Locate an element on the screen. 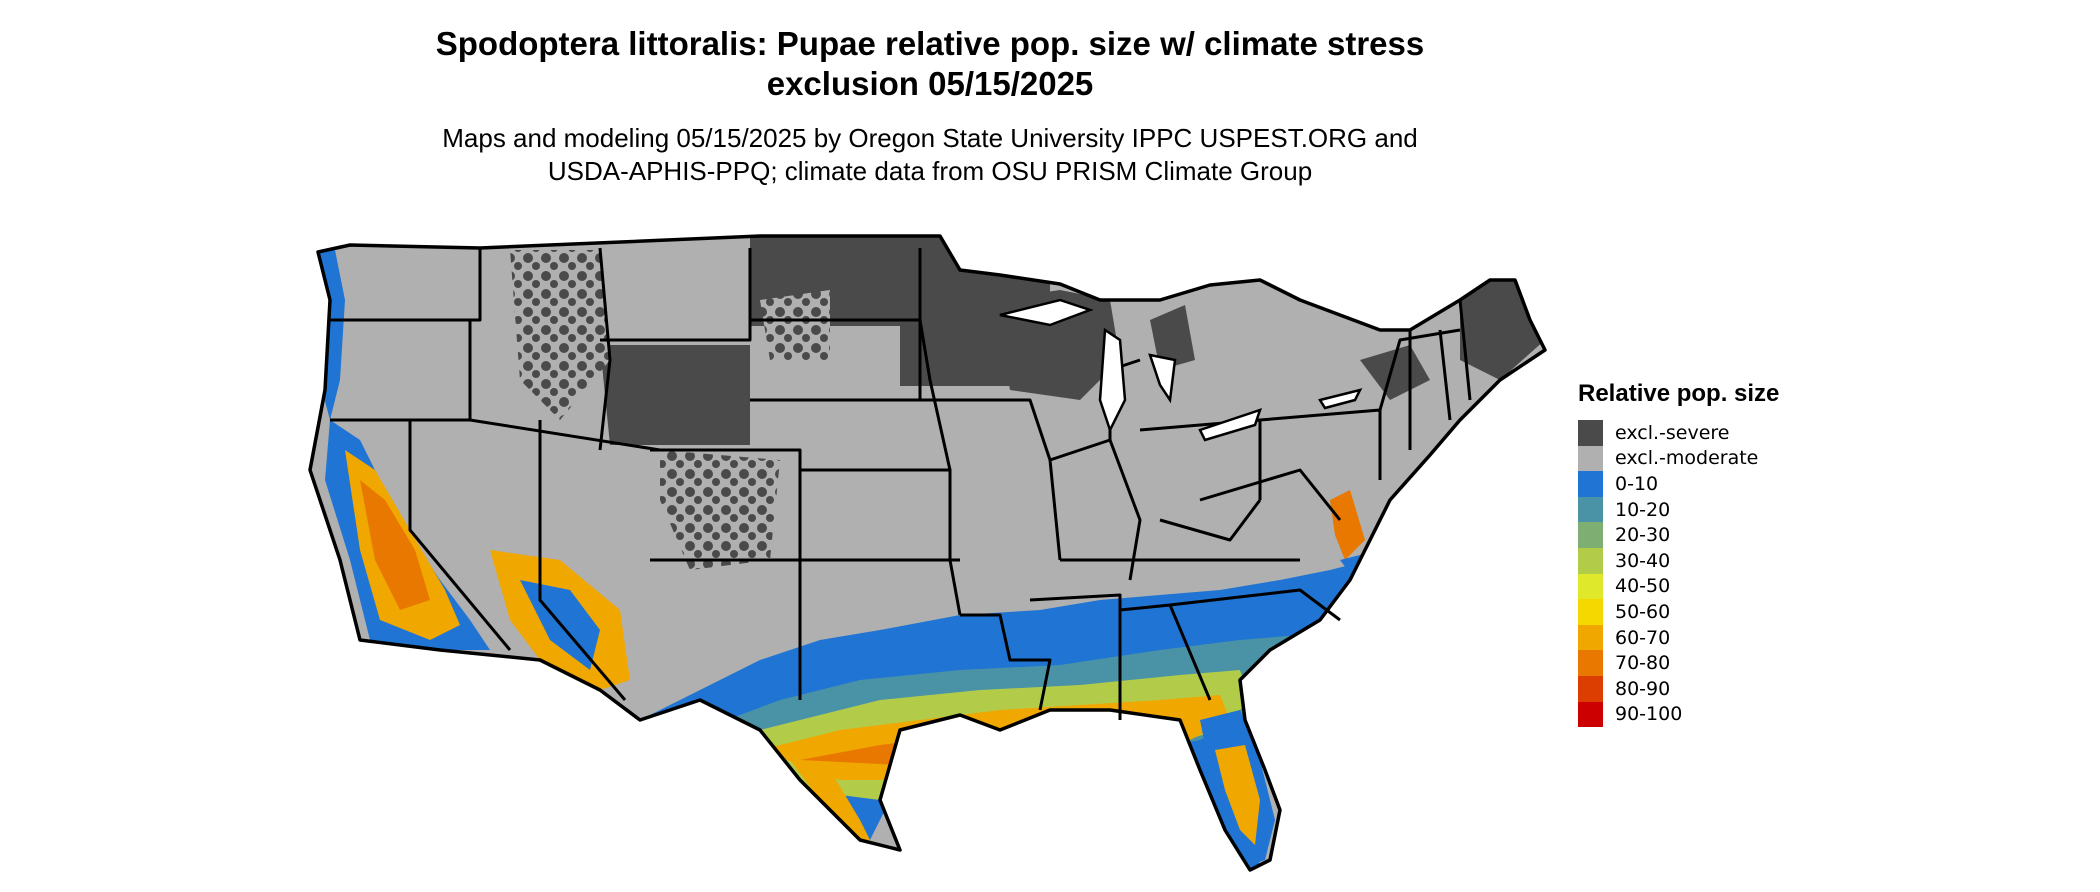  legend-label: excl.-moderate is located at coordinates (1687, 458).